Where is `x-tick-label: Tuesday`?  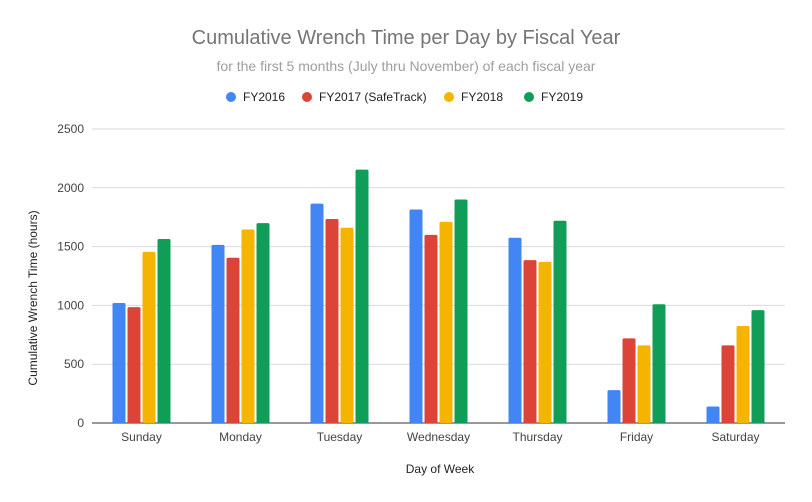 x-tick-label: Tuesday is located at coordinates (340, 437).